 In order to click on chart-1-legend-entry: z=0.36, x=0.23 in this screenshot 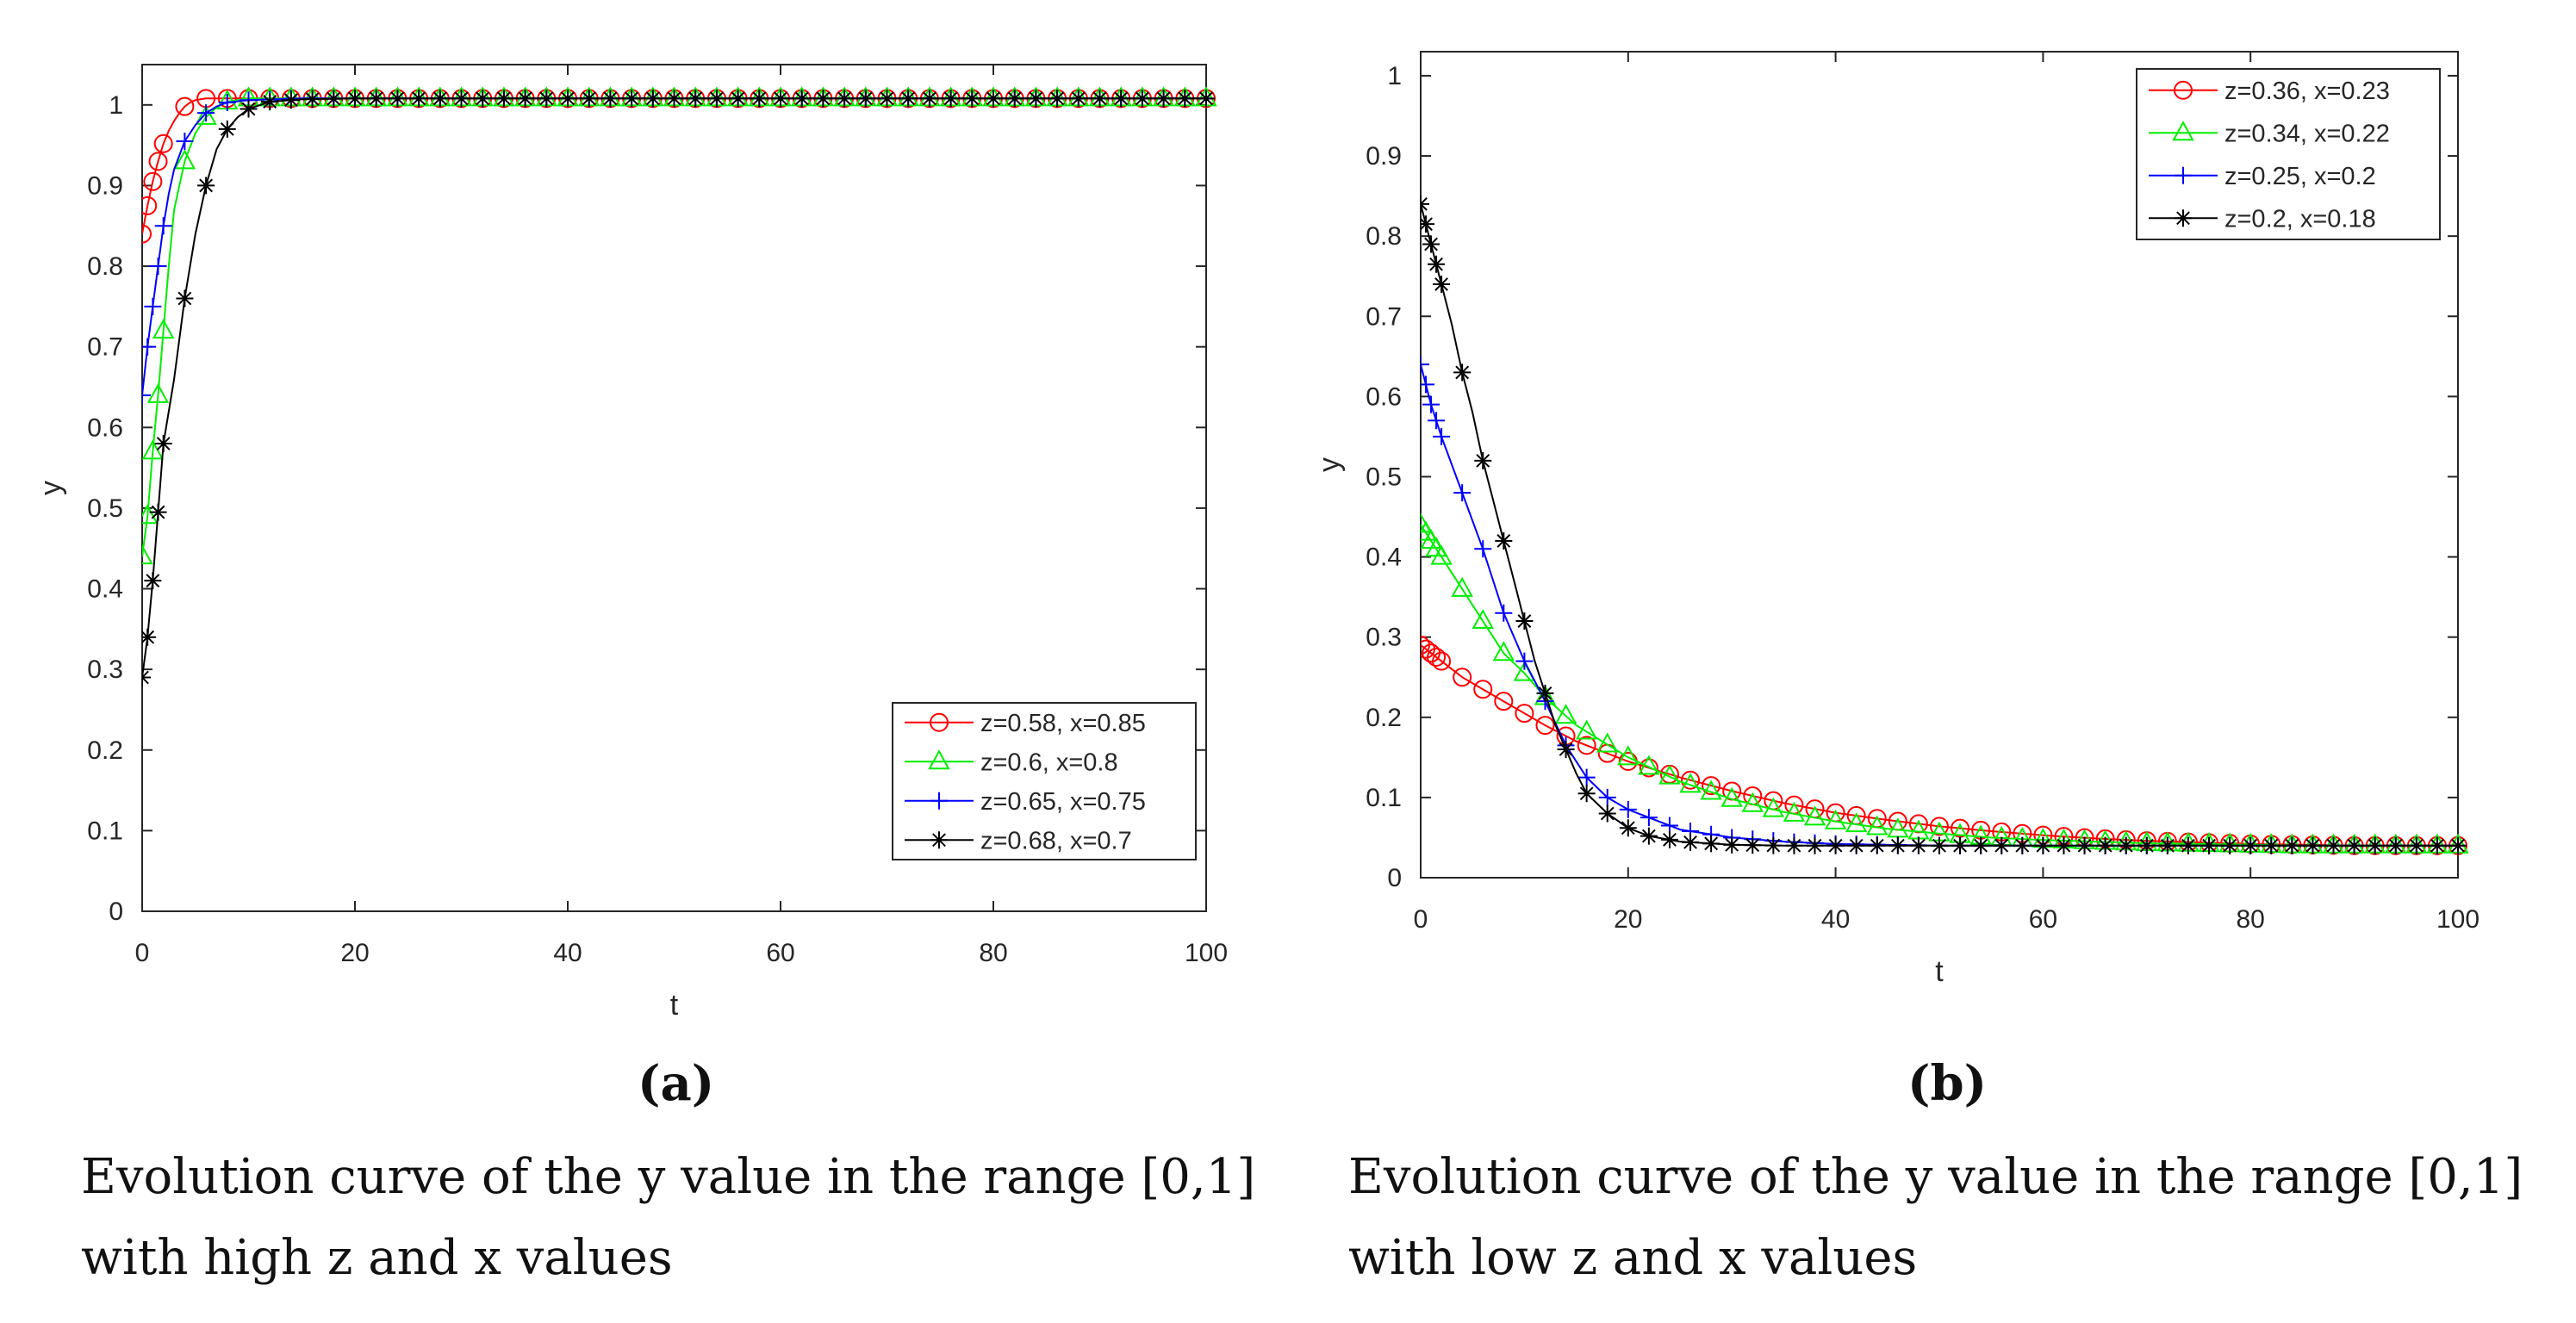, I will do `click(2307, 91)`.